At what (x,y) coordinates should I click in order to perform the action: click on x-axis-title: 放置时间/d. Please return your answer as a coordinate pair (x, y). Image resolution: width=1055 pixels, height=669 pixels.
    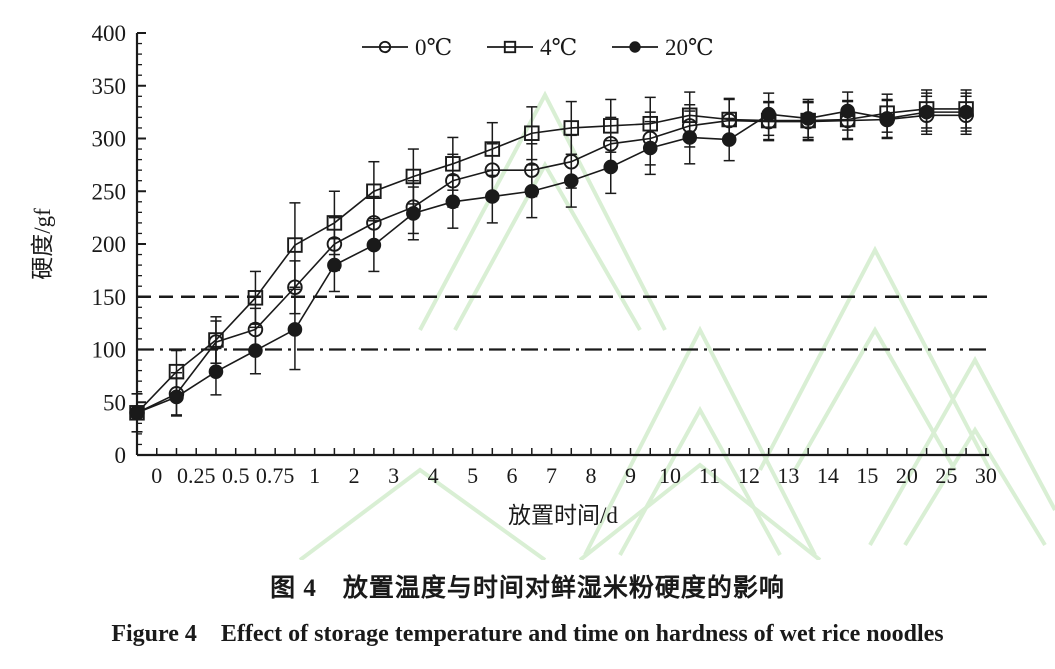
    Looking at the image, I should click on (563, 515).